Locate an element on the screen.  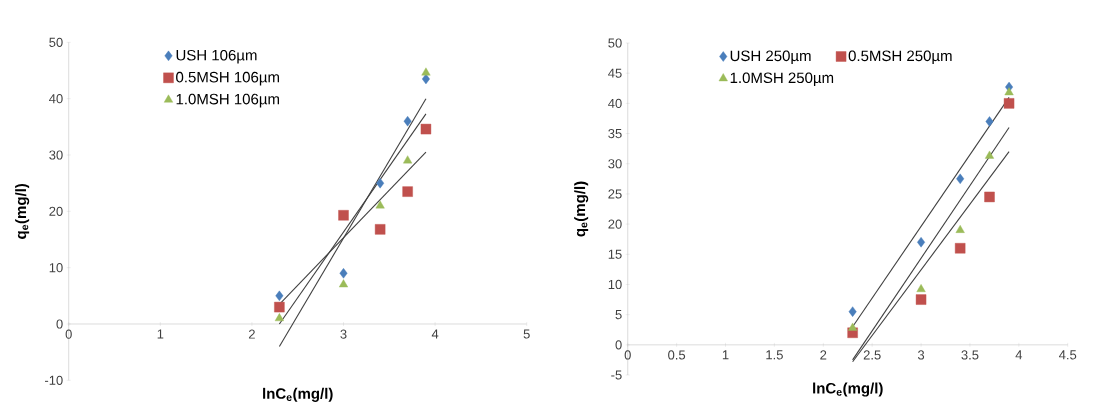
x-tick-label: 3.5 is located at coordinates (970, 355).